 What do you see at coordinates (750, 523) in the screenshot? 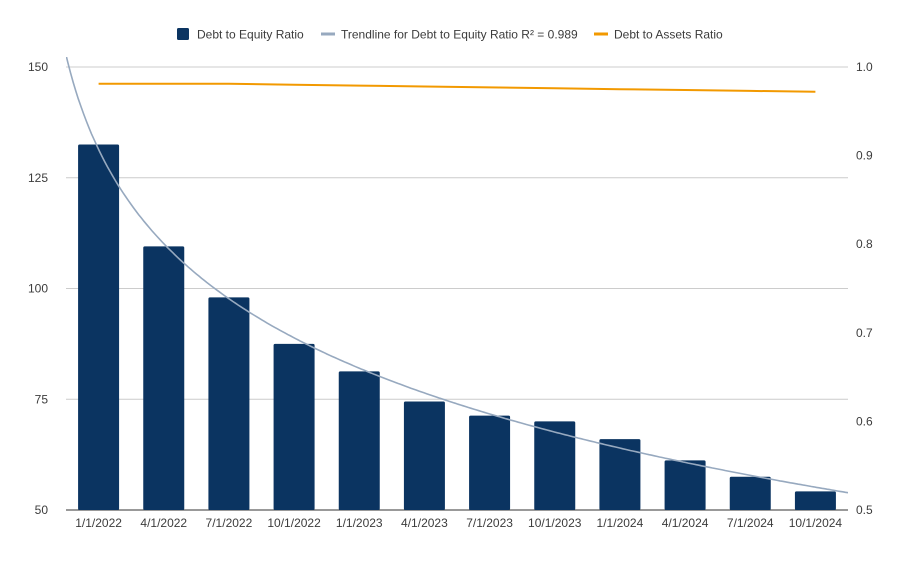
I see `x-tick-label: 7/1/2024` at bounding box center [750, 523].